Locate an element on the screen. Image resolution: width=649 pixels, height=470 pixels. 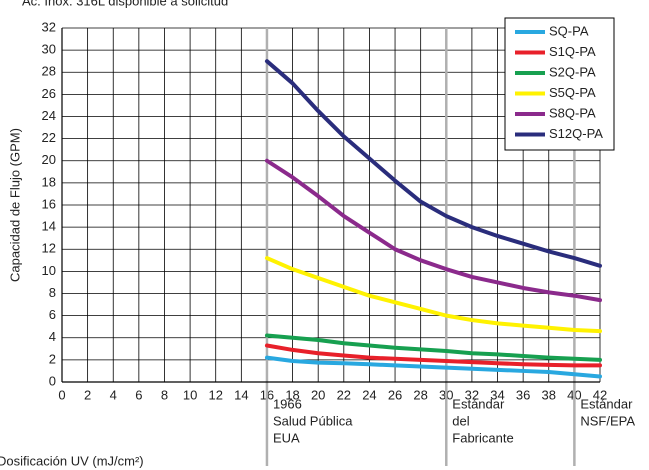
x-tick-label: 42 is located at coordinates (600, 394).